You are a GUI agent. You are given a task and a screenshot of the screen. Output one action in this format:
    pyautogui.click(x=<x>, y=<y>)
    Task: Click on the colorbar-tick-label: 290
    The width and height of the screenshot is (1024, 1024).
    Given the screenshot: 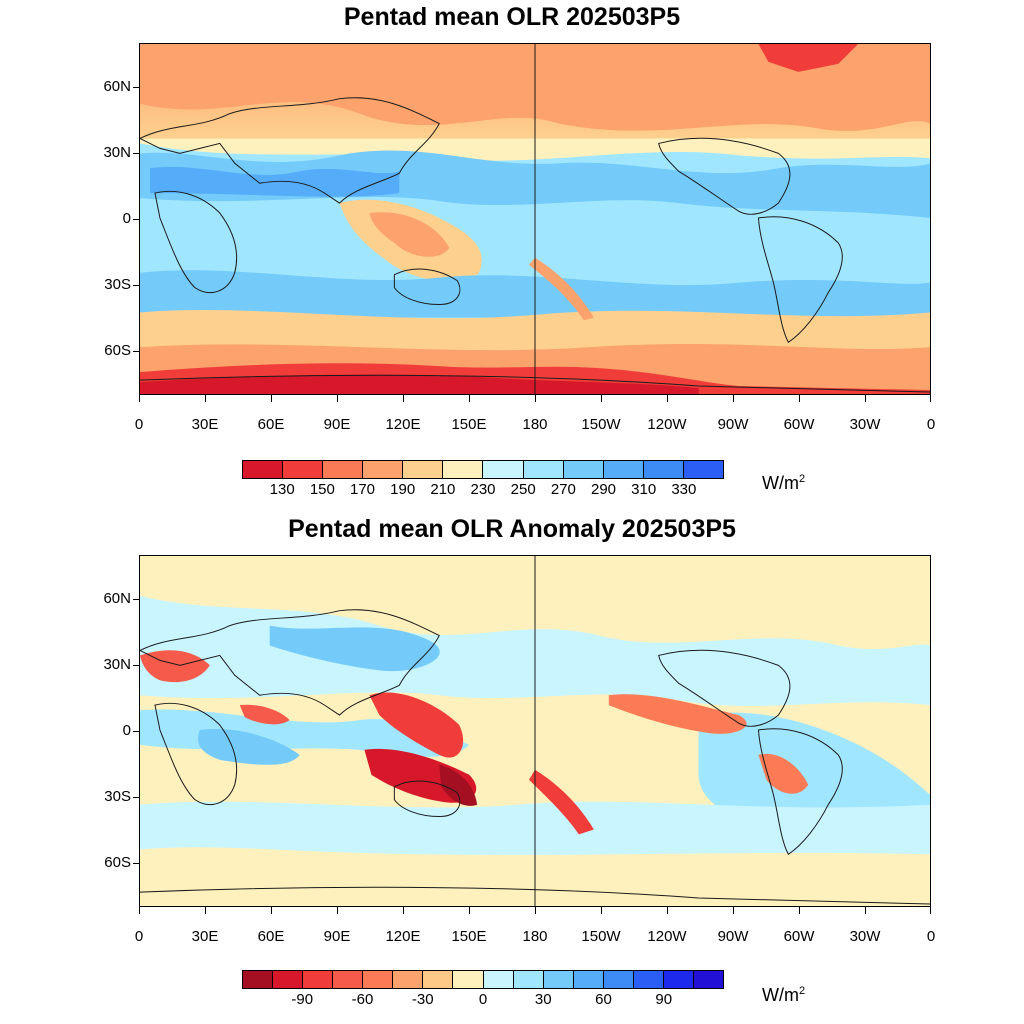 What is the action you would take?
    pyautogui.click(x=603, y=489)
    